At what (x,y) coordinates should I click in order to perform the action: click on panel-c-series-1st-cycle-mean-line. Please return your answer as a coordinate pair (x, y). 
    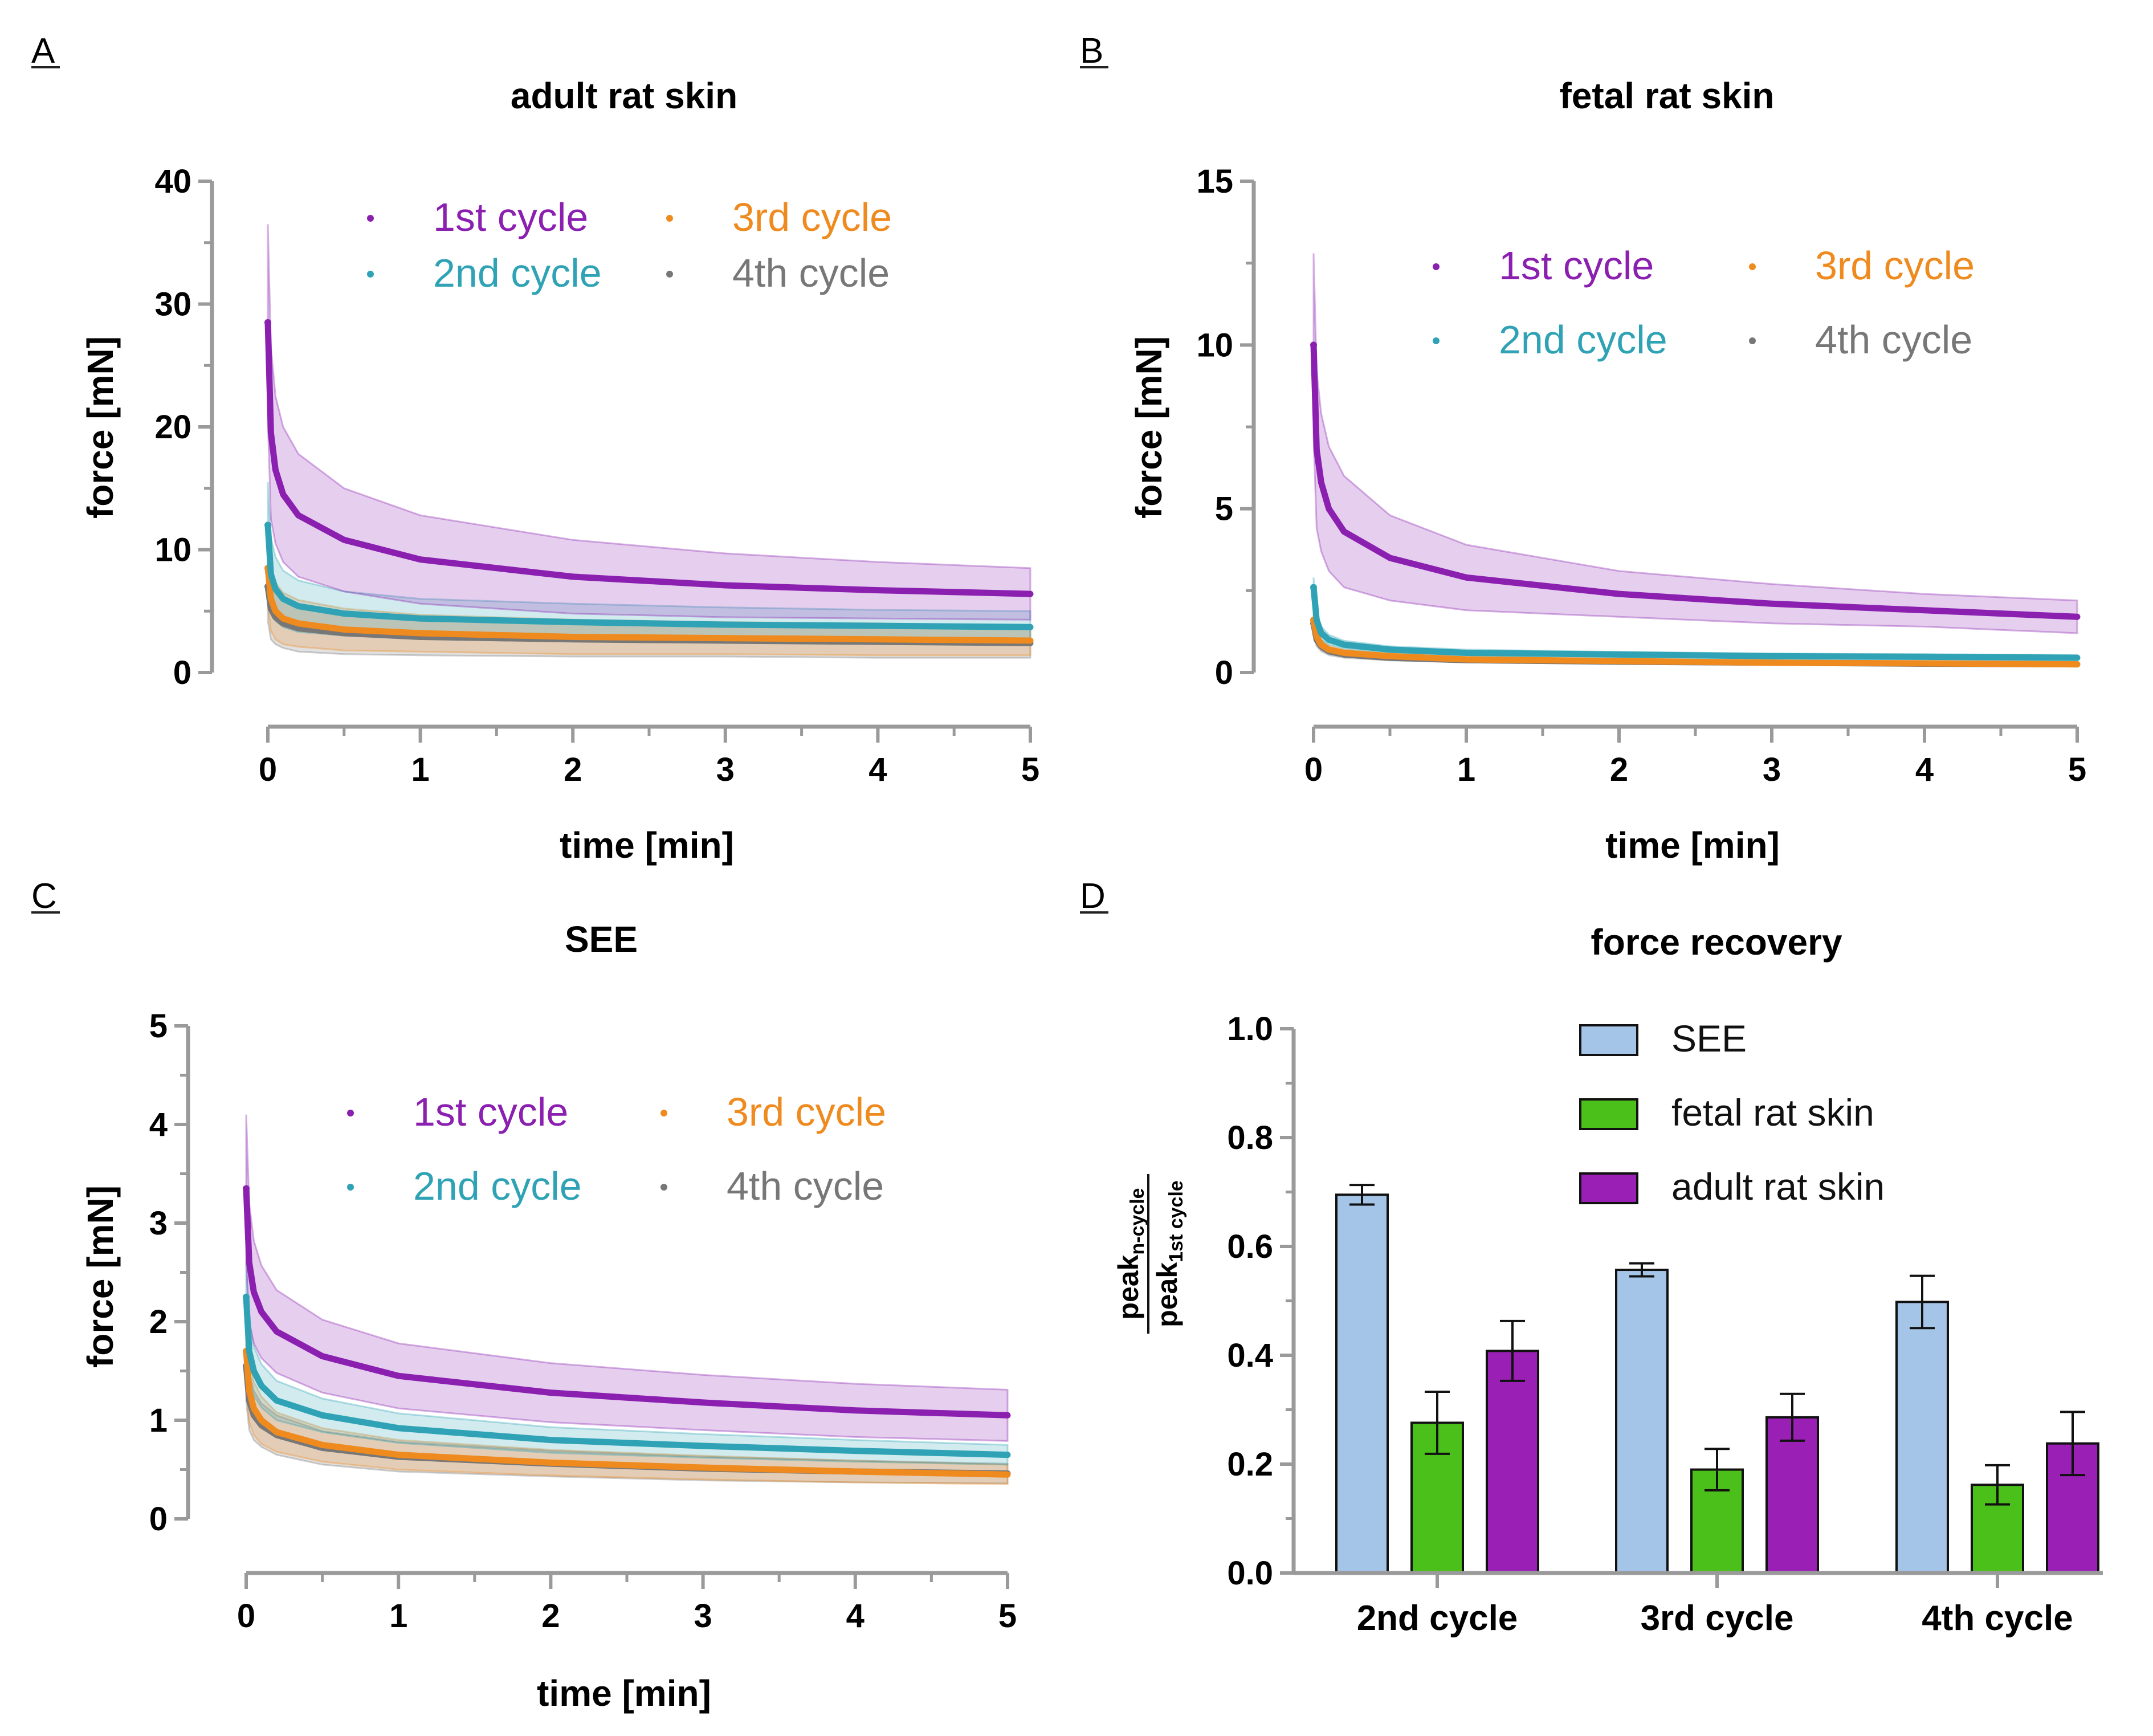
    Looking at the image, I should click on (627, 1302).